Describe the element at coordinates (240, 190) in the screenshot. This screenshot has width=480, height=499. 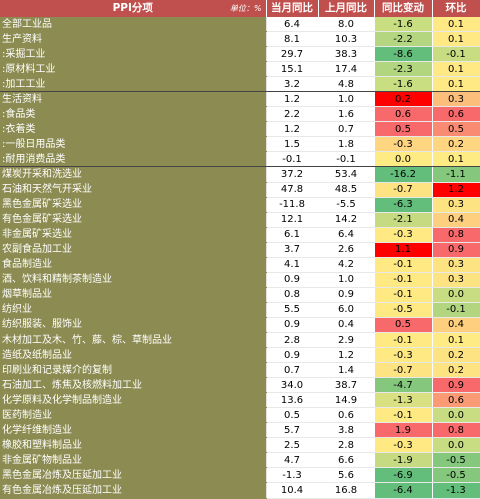
I see `table-row: 石油和天然气开采业 47.8 48.5 -0.7 1.2` at that location.